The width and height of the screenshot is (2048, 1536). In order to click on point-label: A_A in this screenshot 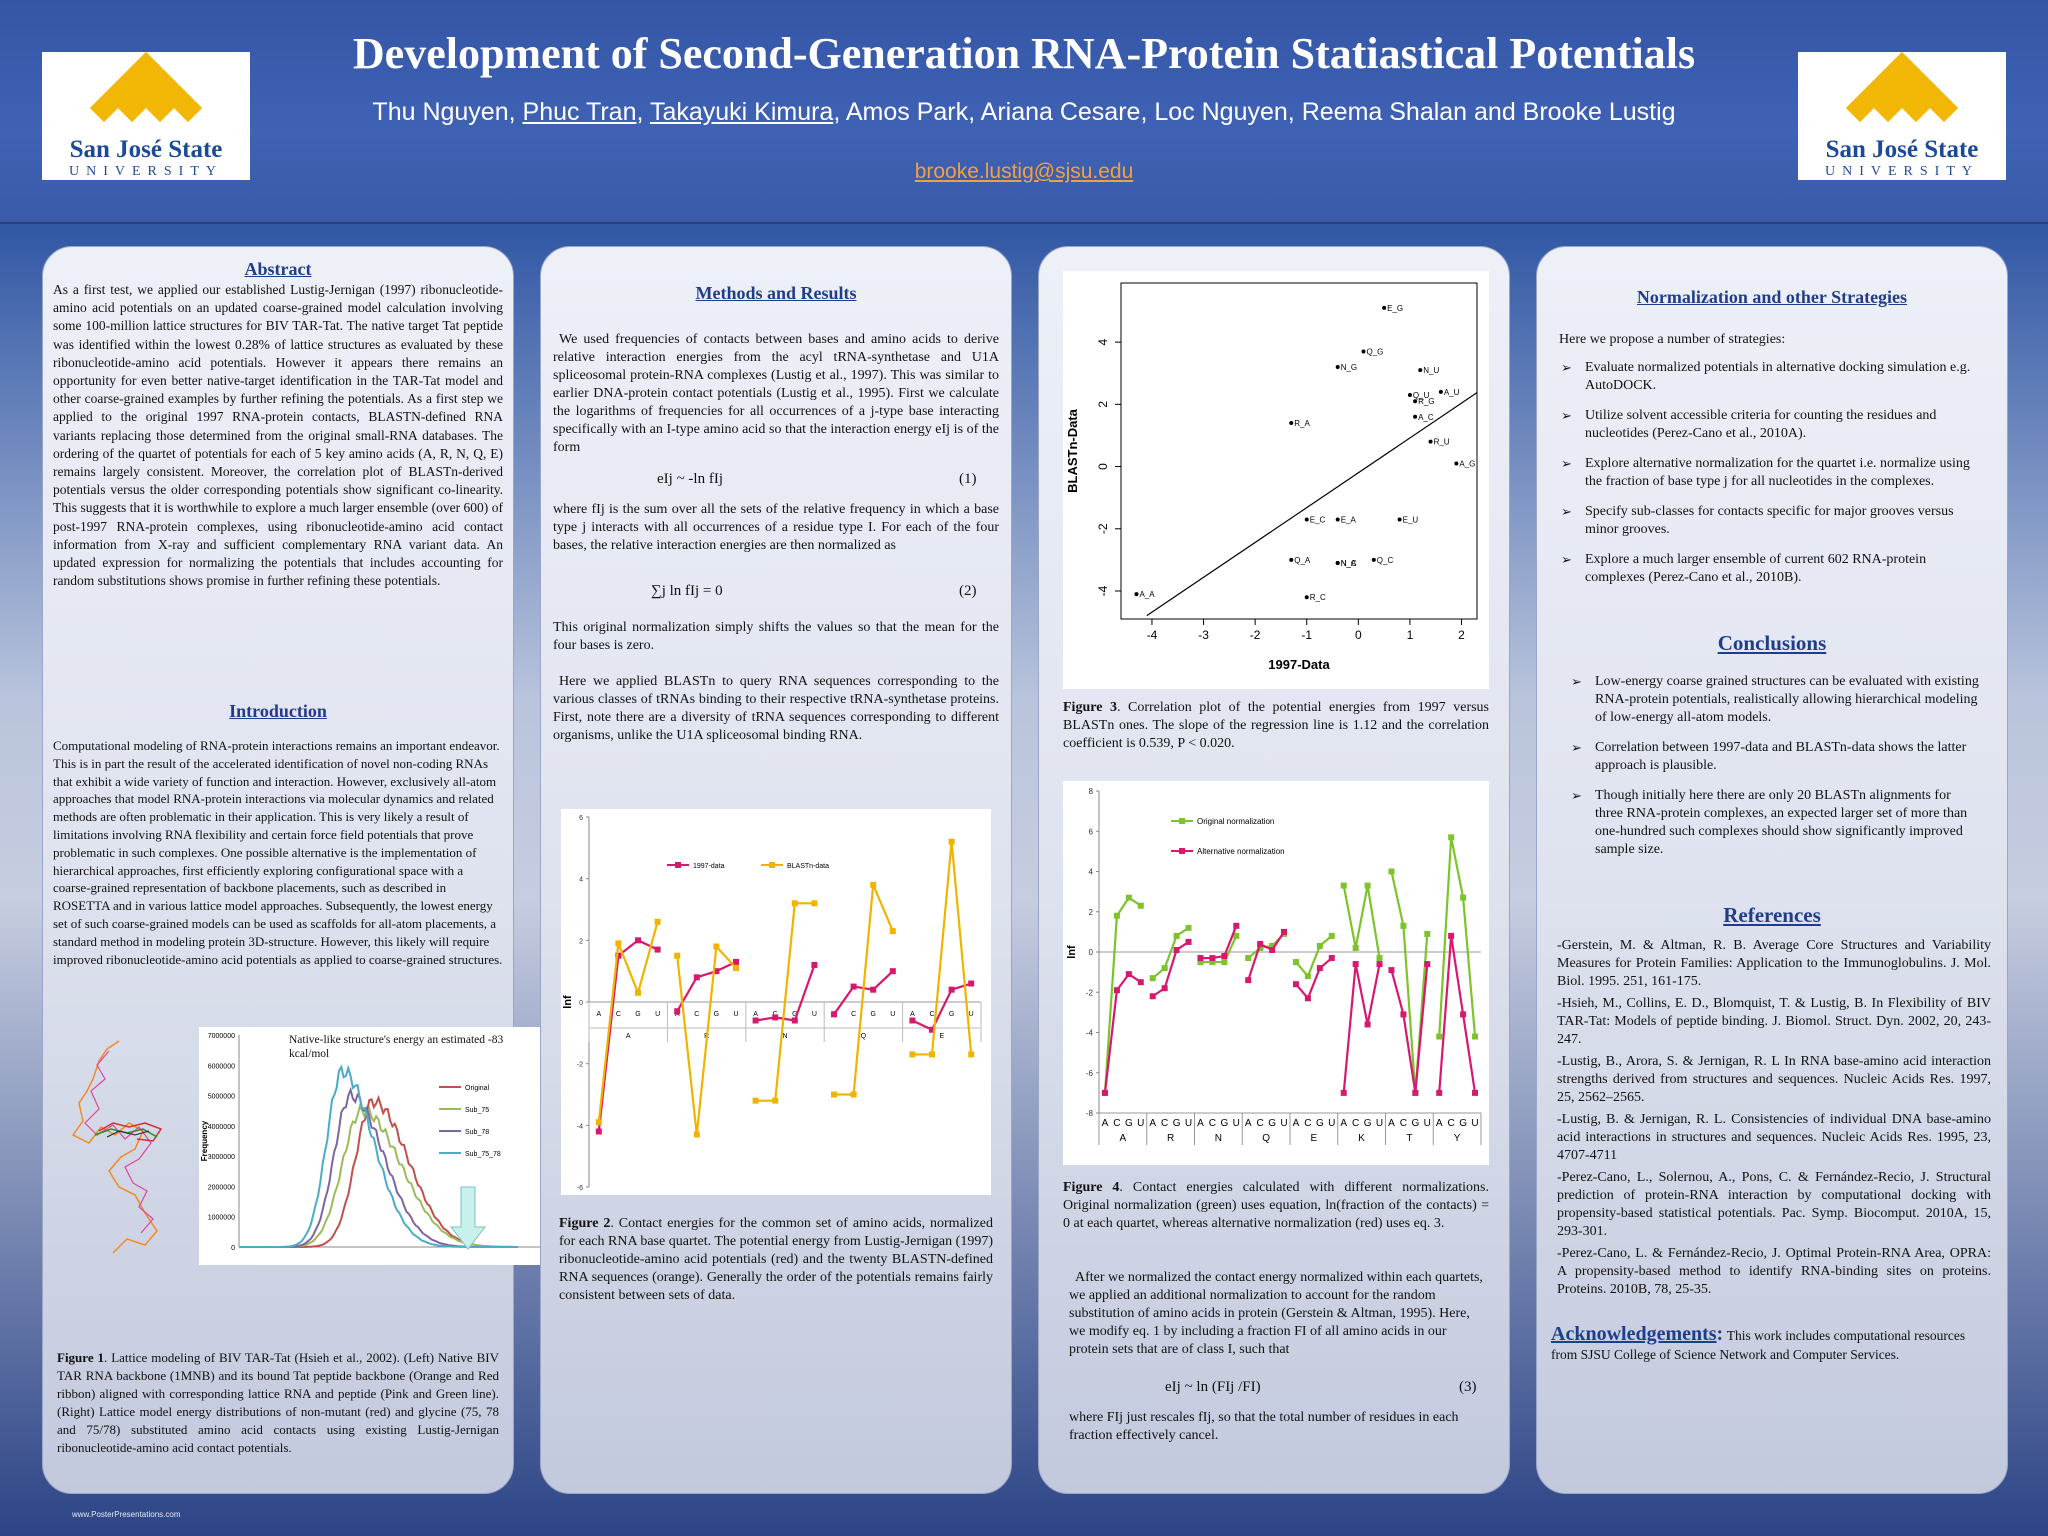, I will do `click(1147, 594)`.